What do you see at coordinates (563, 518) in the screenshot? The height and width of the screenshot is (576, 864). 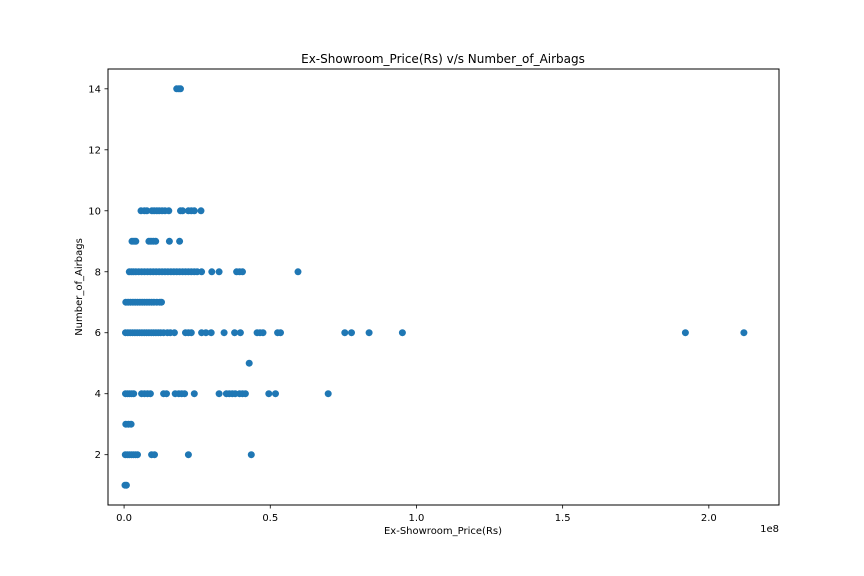 I see `x-tick-label: 1.5` at bounding box center [563, 518].